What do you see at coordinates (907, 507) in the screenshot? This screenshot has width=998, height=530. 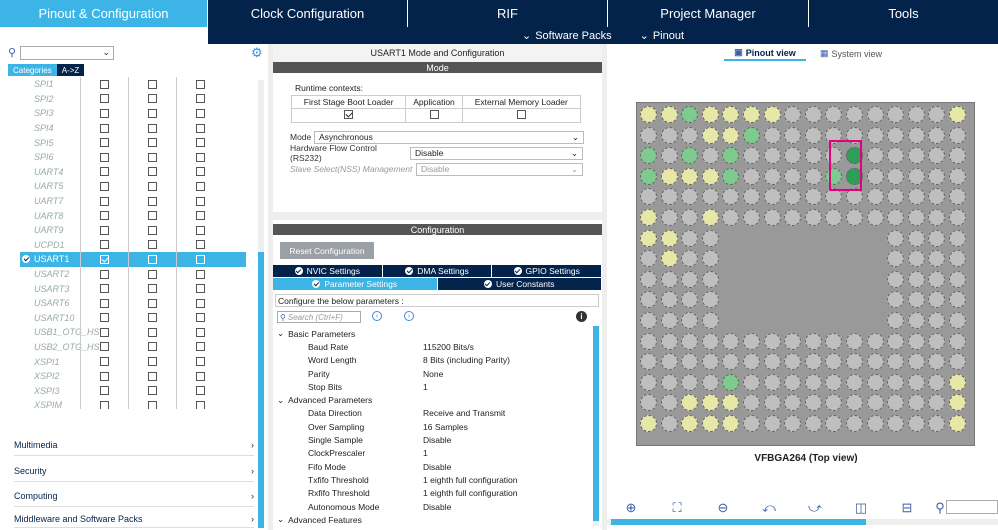 I see `flip-horizontal-icon: ⊟` at bounding box center [907, 507].